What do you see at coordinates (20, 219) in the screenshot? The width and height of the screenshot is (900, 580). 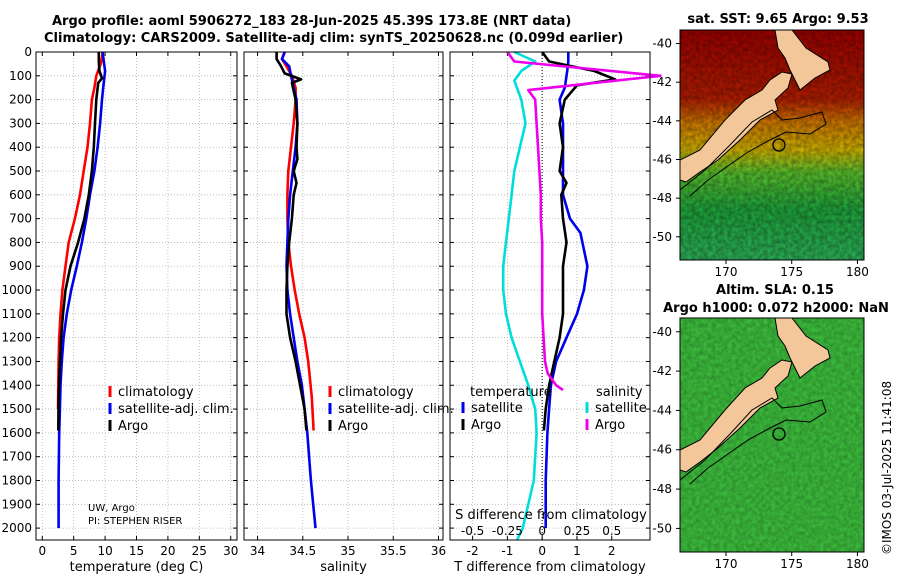 I see `depth-tick-label: 700` at bounding box center [20, 219].